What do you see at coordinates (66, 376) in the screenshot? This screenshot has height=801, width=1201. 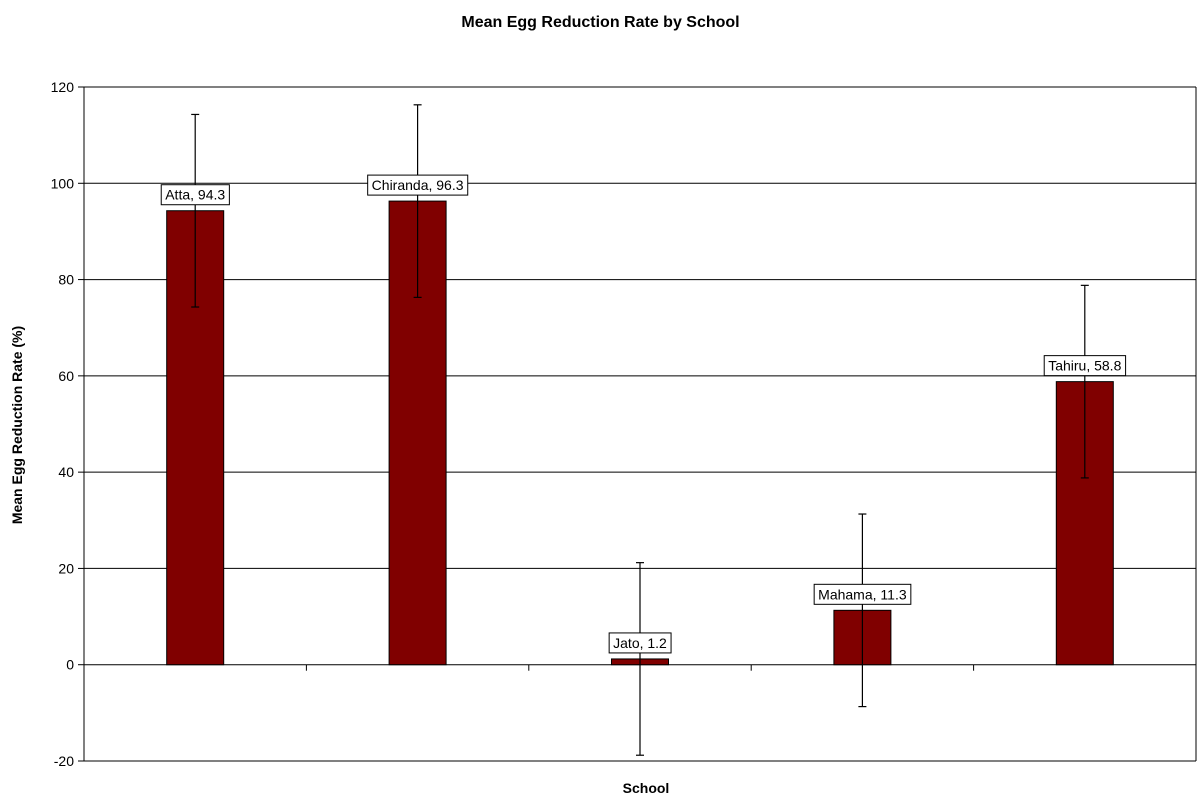 I see `y-tick-label: 60` at bounding box center [66, 376].